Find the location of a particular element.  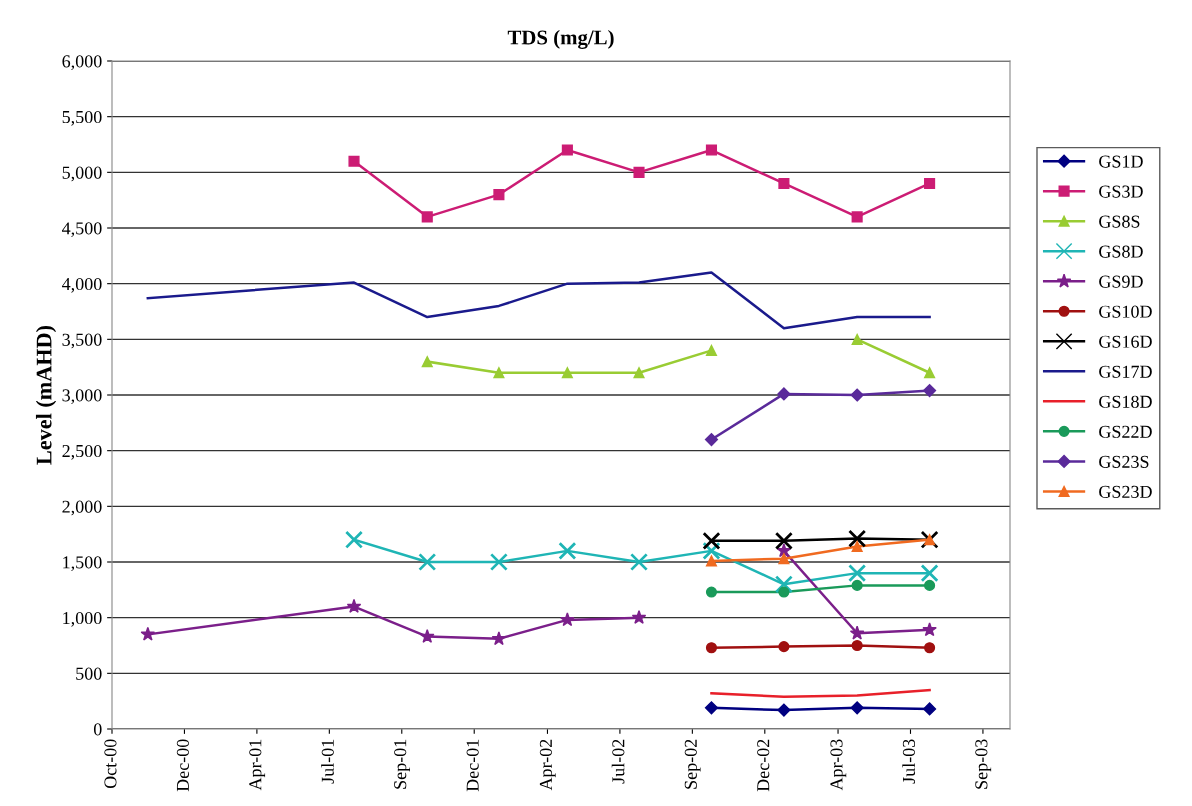

y-tick-label: 3,500 is located at coordinates (82, 341).